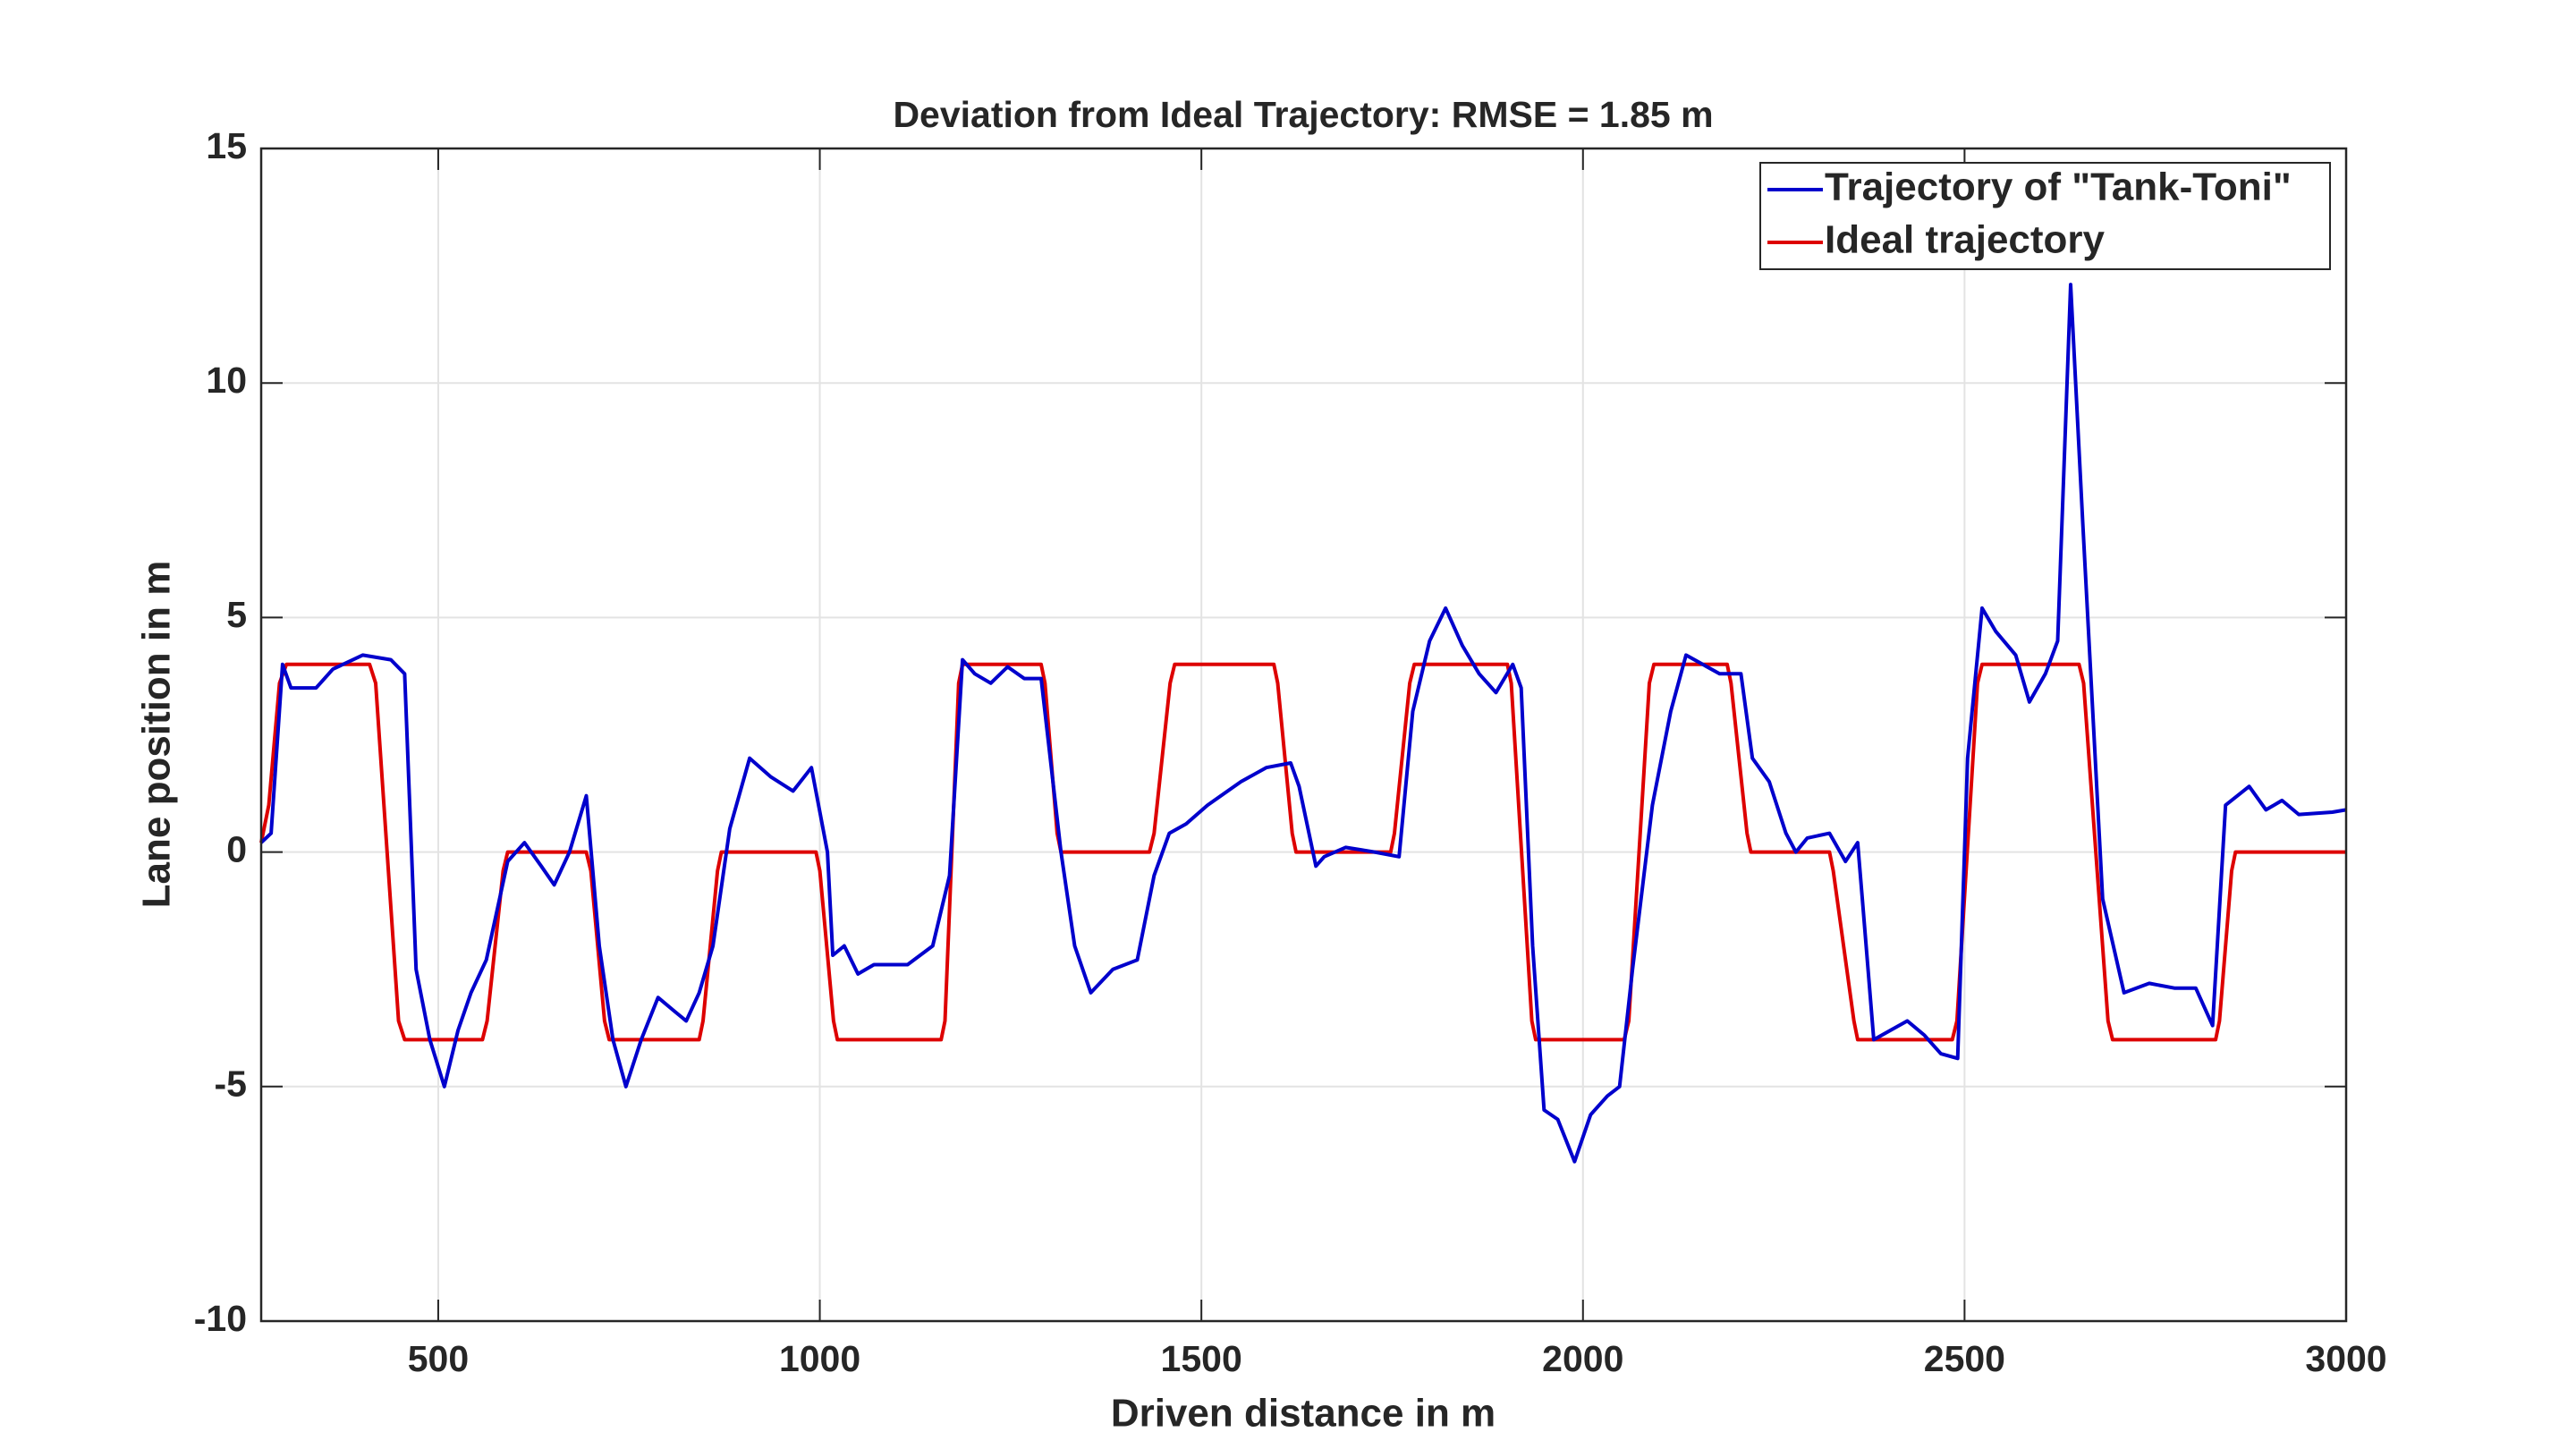 The image size is (2576, 1449). I want to click on x-tick-label: 500, so click(438, 1358).